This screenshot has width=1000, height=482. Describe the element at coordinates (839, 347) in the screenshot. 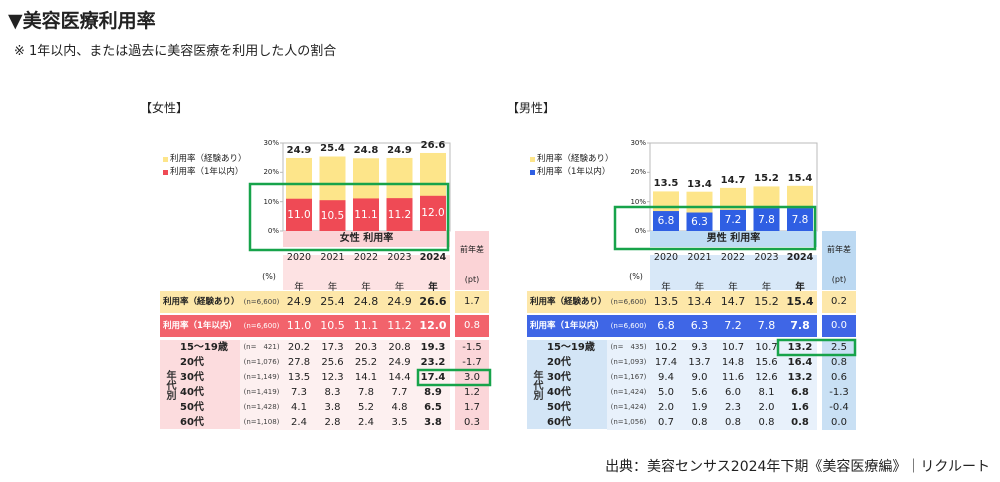

I see `diff-cell-text: 2.5` at that location.